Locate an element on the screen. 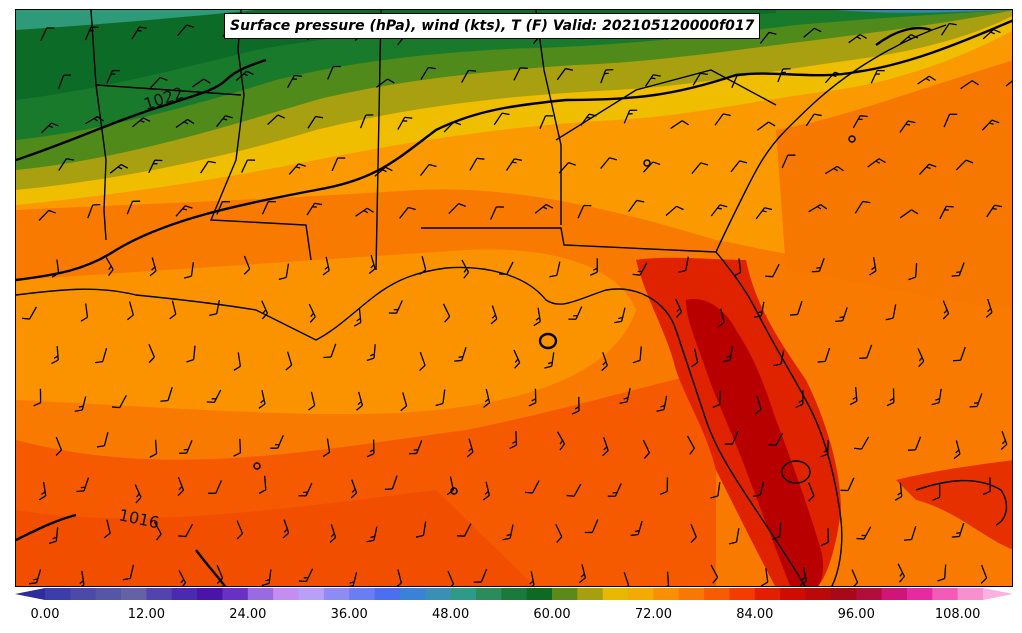 The image size is (1022, 633). state-border-mississippi-river is located at coordinates (260, 135).